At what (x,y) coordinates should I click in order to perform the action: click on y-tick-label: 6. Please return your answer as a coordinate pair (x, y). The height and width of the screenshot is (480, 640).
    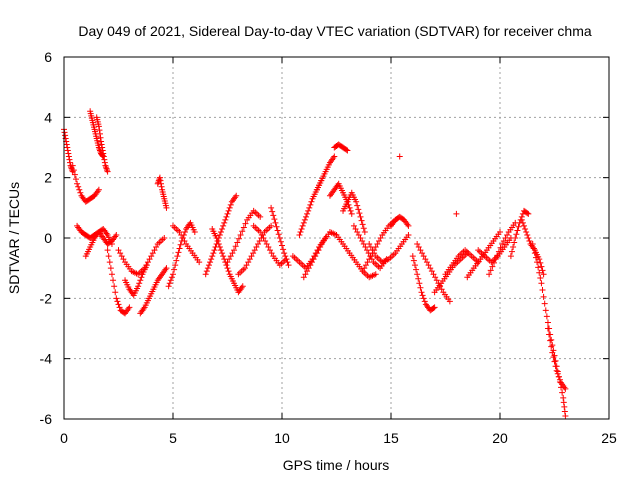
    Looking at the image, I should click on (48, 57).